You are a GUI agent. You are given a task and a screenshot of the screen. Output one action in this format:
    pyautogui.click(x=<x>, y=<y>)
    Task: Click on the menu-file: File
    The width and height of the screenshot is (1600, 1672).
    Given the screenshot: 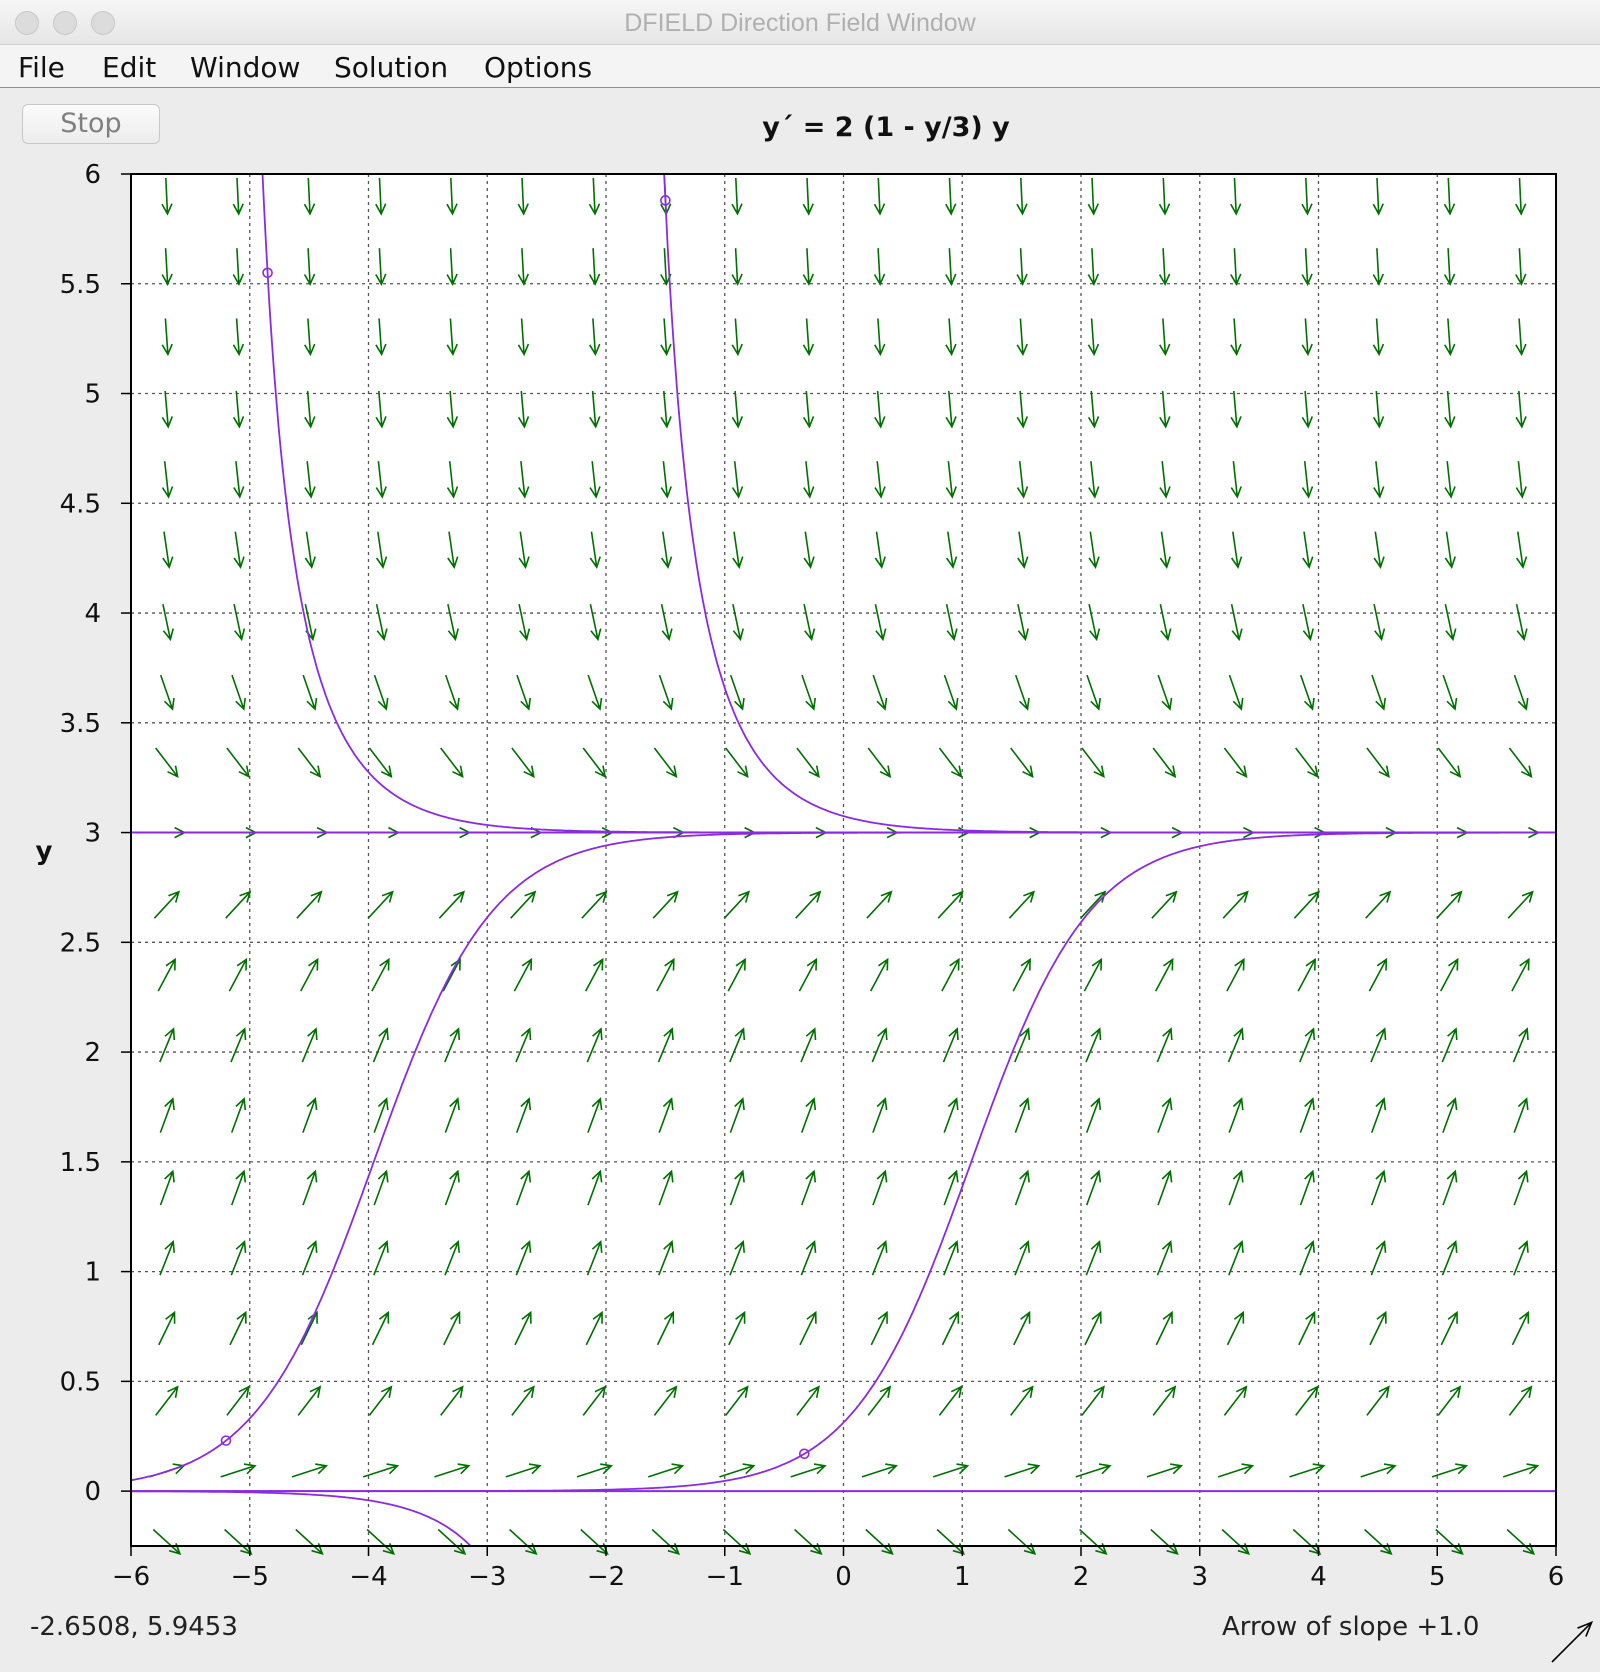 What is the action you would take?
    pyautogui.click(x=41, y=67)
    